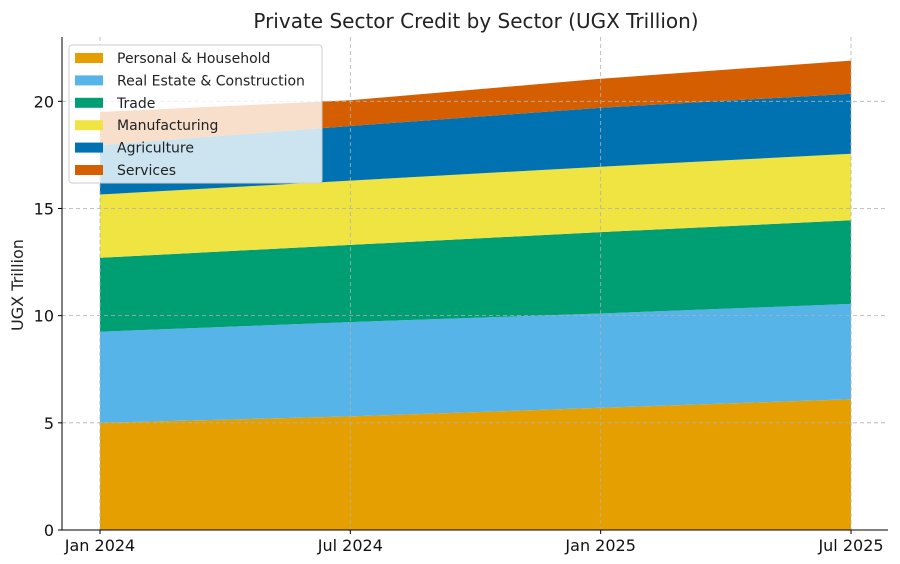 This screenshot has width=900, height=564. What do you see at coordinates (146, 171) in the screenshot?
I see `legend-label: Services` at bounding box center [146, 171].